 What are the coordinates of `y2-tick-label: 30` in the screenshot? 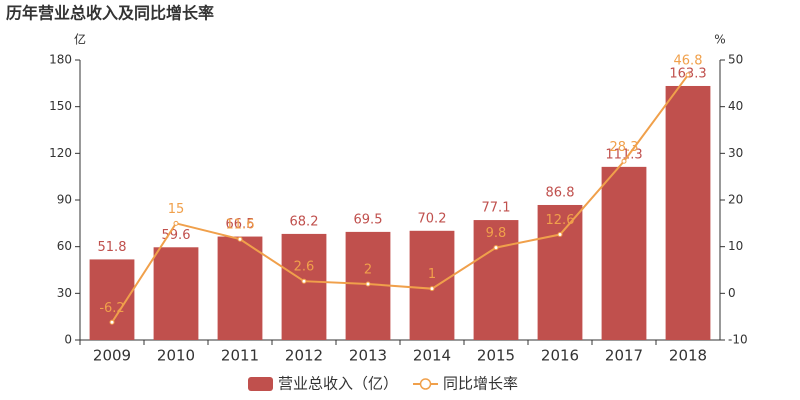 It's located at (735, 153).